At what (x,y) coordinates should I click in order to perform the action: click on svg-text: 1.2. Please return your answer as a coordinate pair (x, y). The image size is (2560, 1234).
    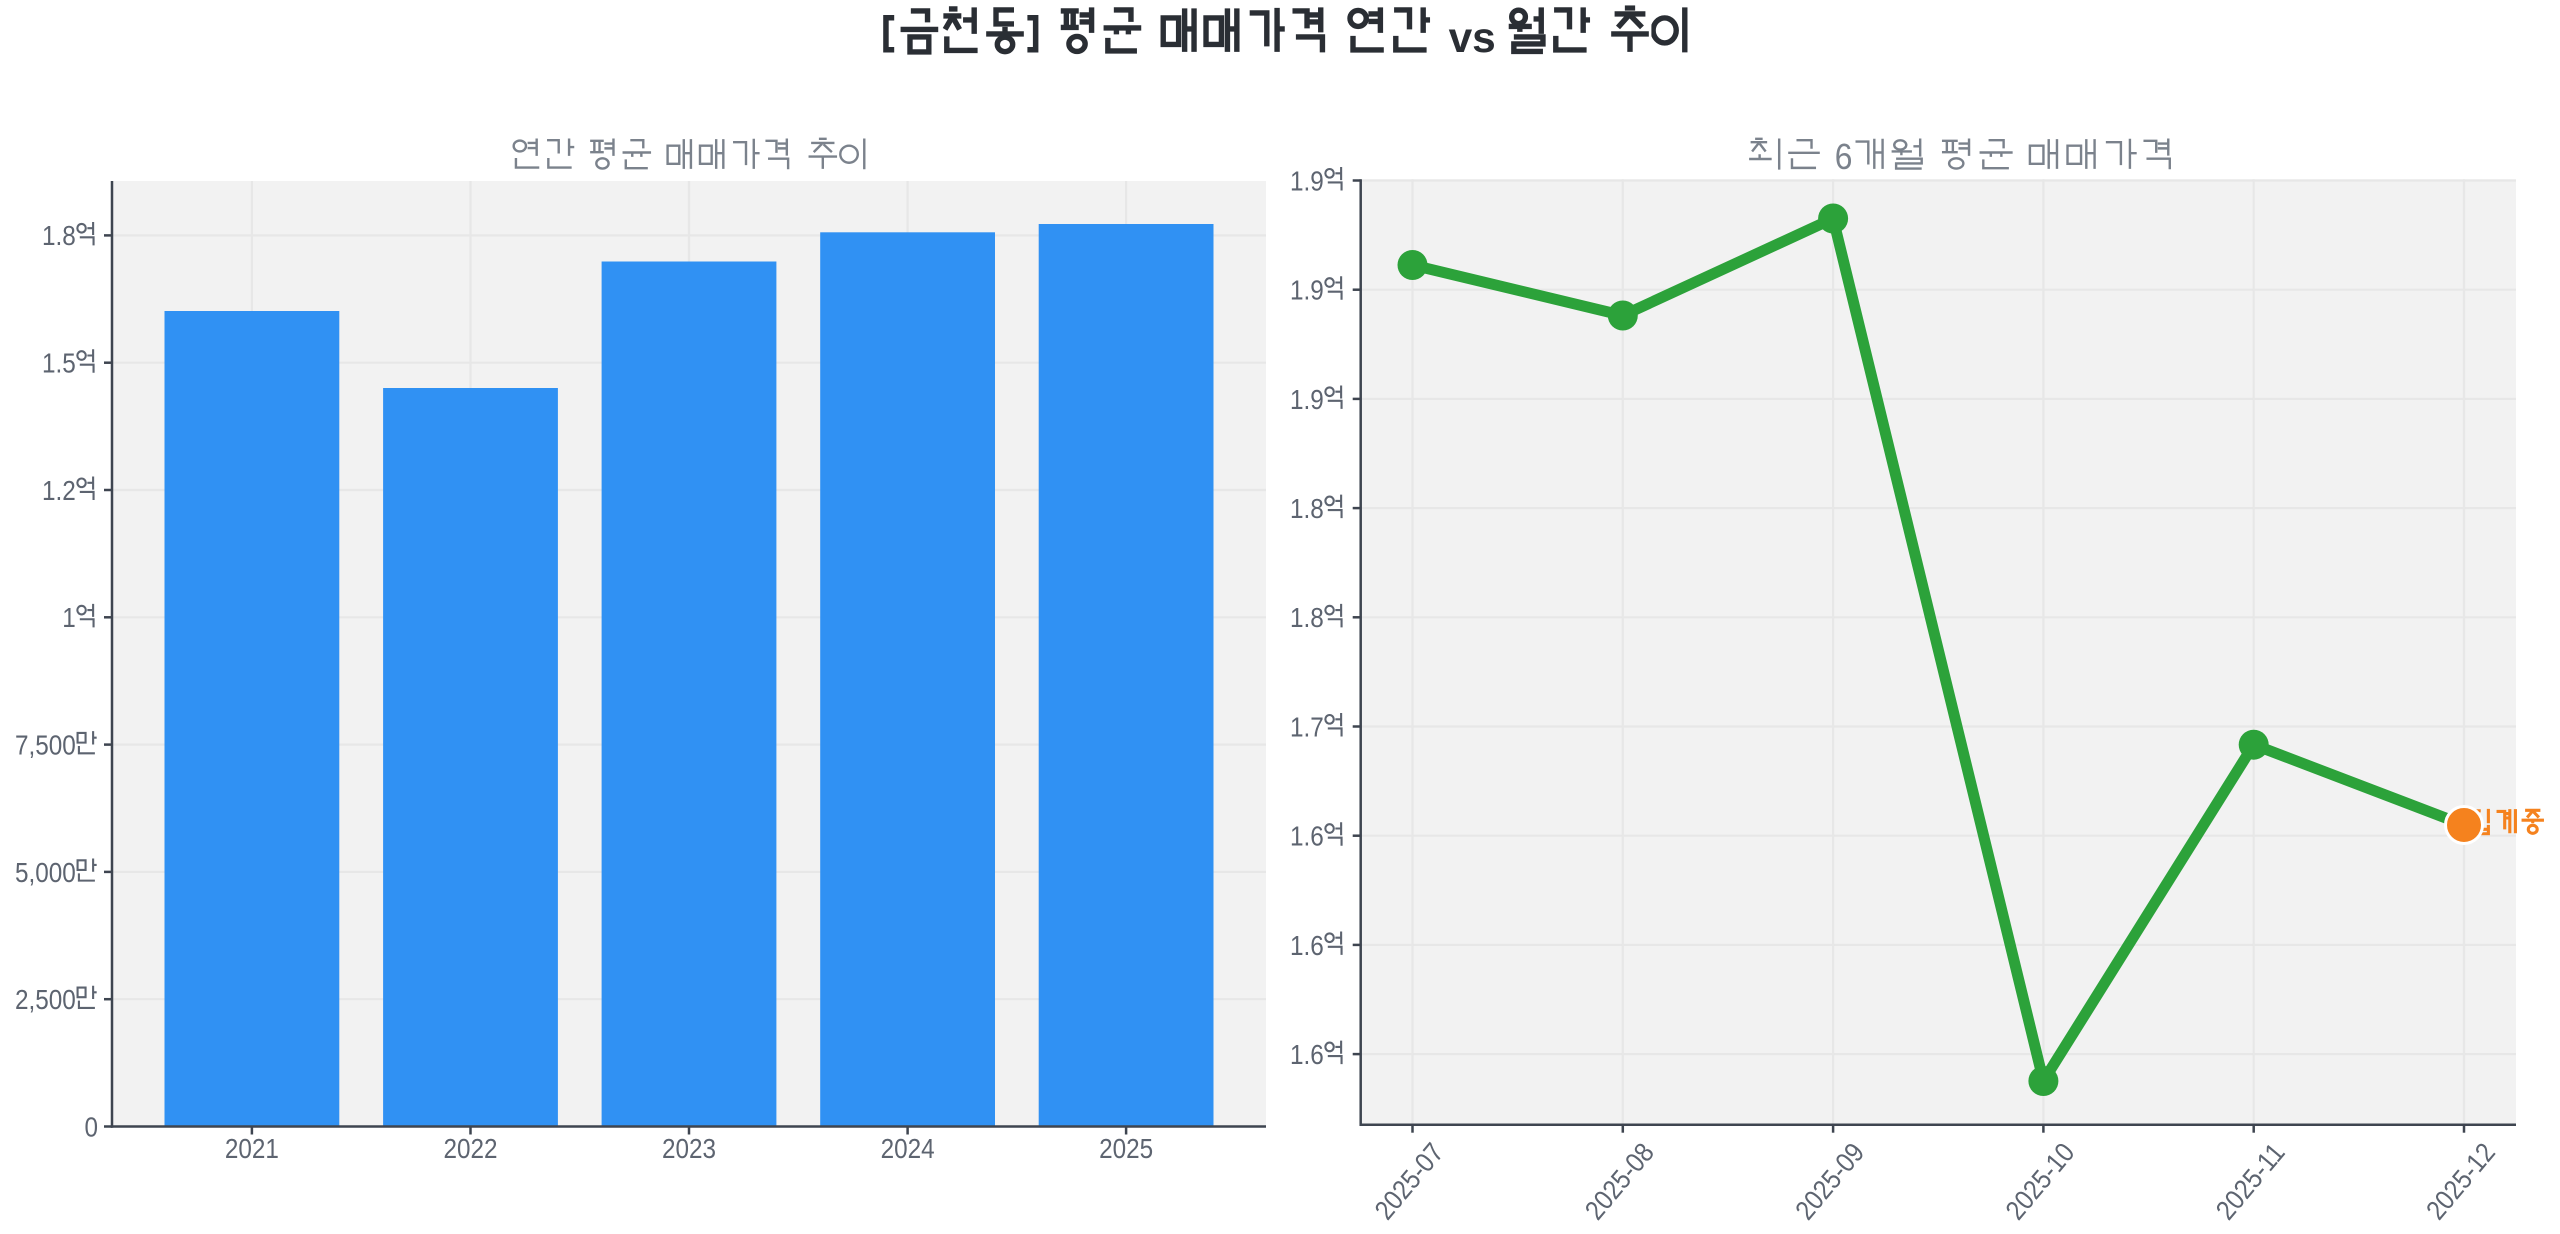
    Looking at the image, I should click on (59, 490).